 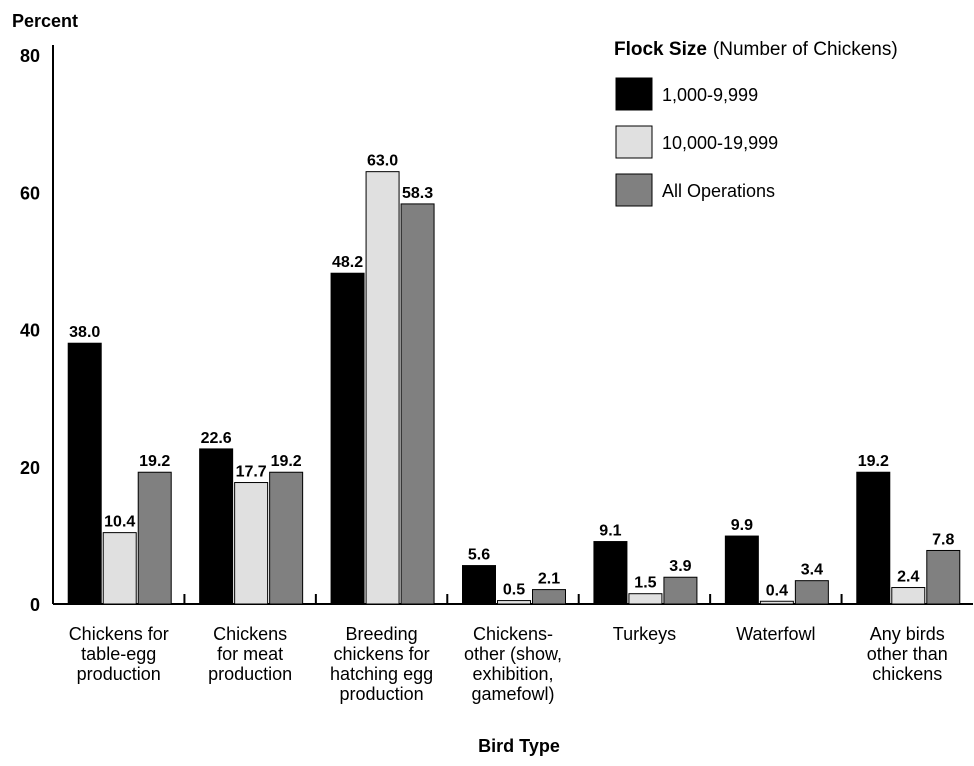 I want to click on x-category-label: Chickens for table-egg production, so click(x=119, y=654).